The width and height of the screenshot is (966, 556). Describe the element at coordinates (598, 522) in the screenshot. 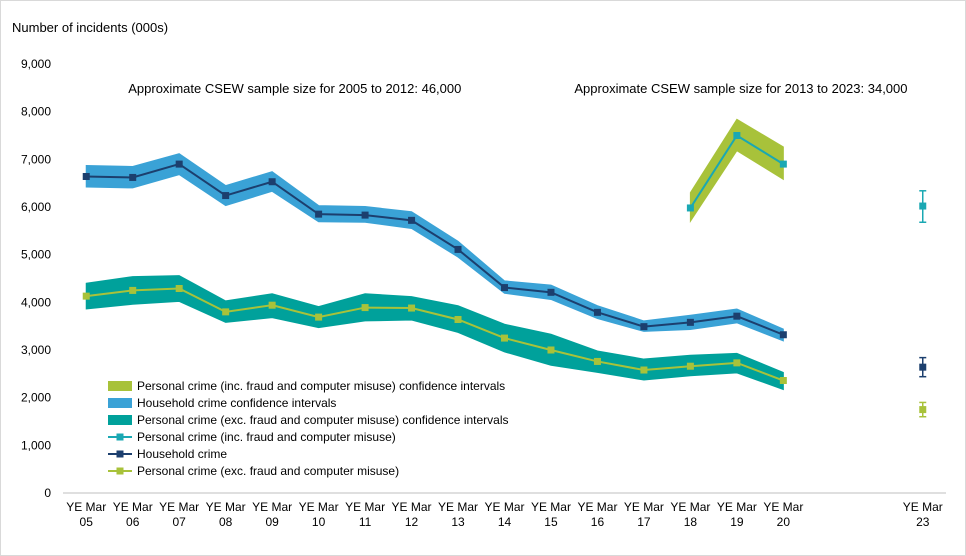

I see `x-tick-label: 16` at that location.